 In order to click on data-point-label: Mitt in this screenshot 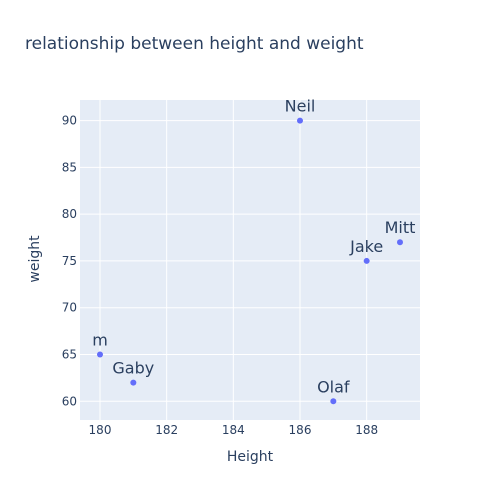, I will do `click(400, 227)`.